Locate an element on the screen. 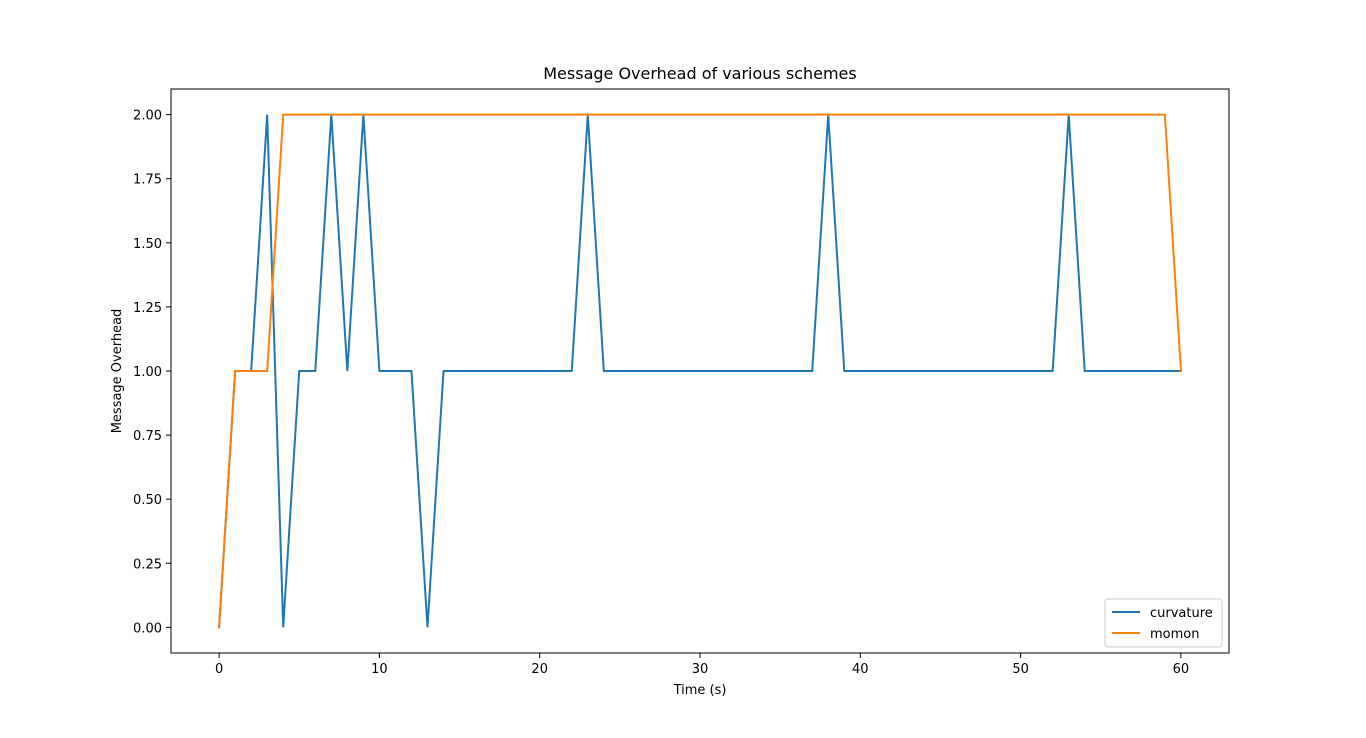 The height and width of the screenshot is (738, 1366). y-tick-label: 0.25 is located at coordinates (147, 564).